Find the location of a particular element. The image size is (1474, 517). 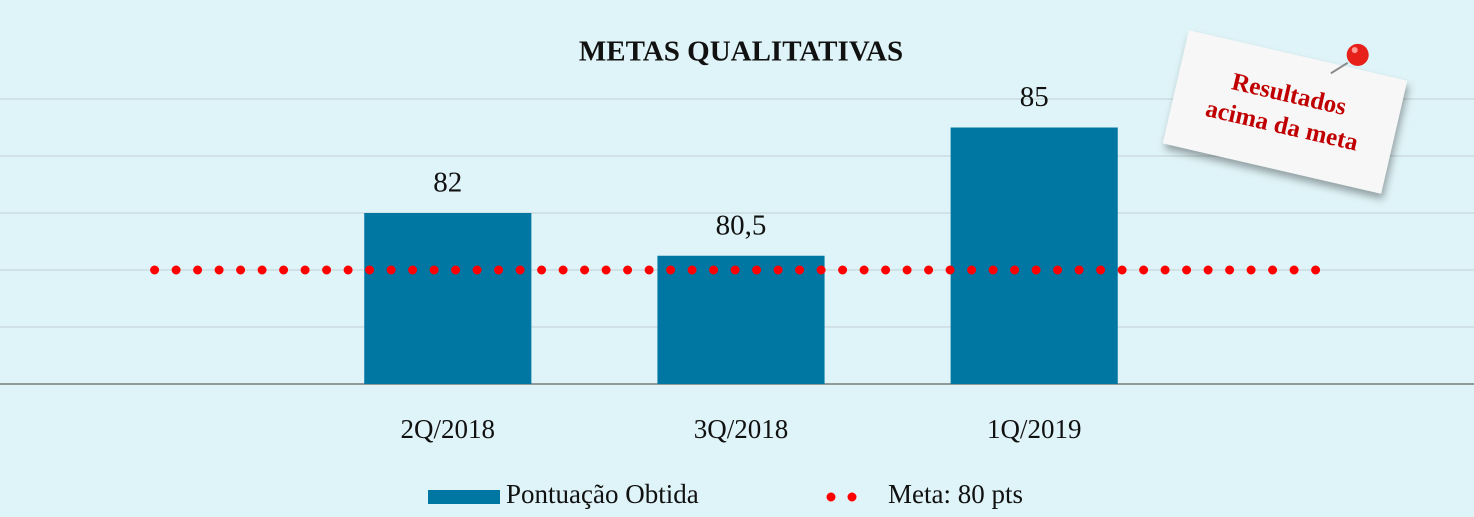

legend: Pontuação Obtida Meta: 80 pts is located at coordinates (725, 494).